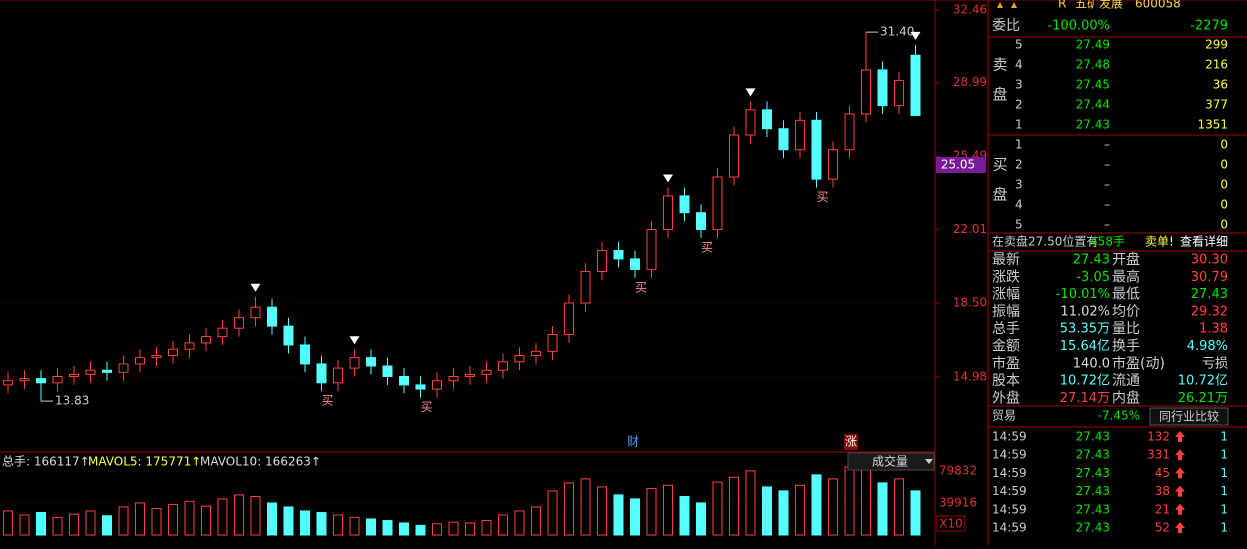 The height and width of the screenshot is (549, 1247). I want to click on selector-box, so click(891, 461).